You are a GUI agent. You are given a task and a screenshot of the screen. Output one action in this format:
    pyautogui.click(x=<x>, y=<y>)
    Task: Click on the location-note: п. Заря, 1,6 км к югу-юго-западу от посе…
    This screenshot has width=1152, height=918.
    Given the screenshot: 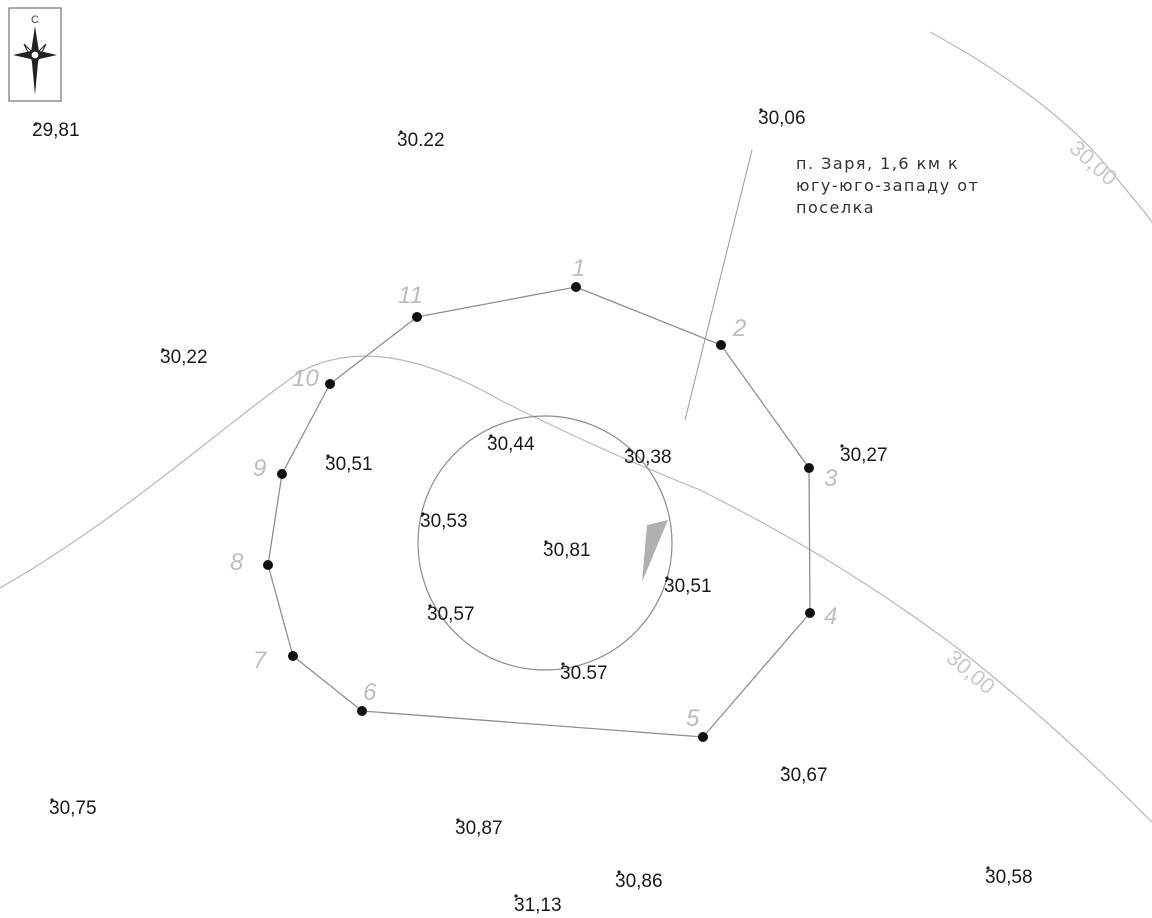 What is the action you would take?
    pyautogui.click(x=887, y=185)
    